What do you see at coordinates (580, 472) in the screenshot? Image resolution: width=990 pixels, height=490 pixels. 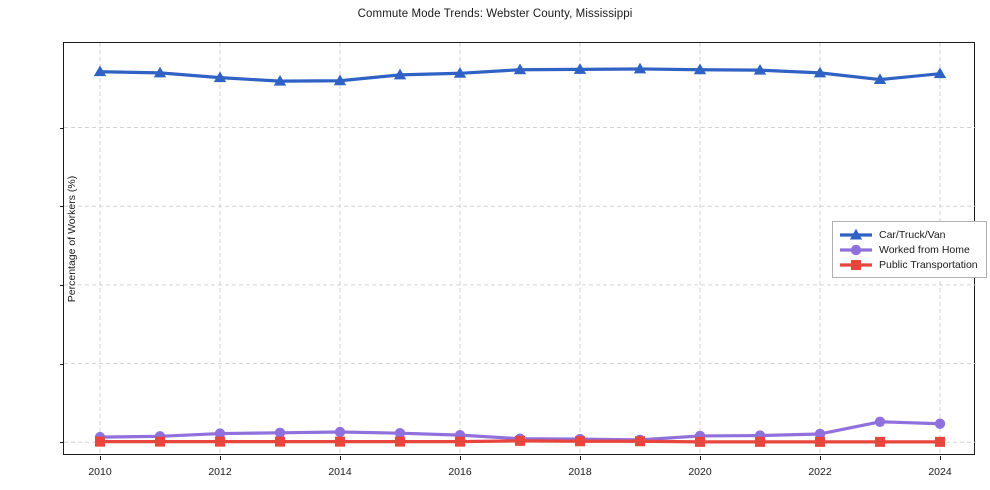 I see `x-tick-label: 2018` at bounding box center [580, 472].